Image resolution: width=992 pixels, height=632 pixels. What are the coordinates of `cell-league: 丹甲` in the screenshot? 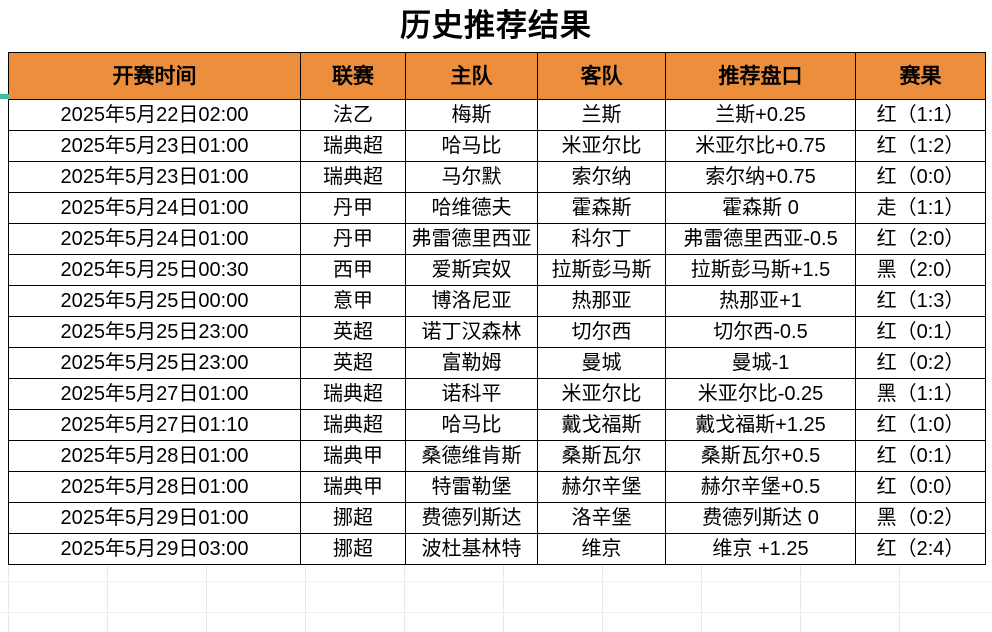 It's located at (353, 208).